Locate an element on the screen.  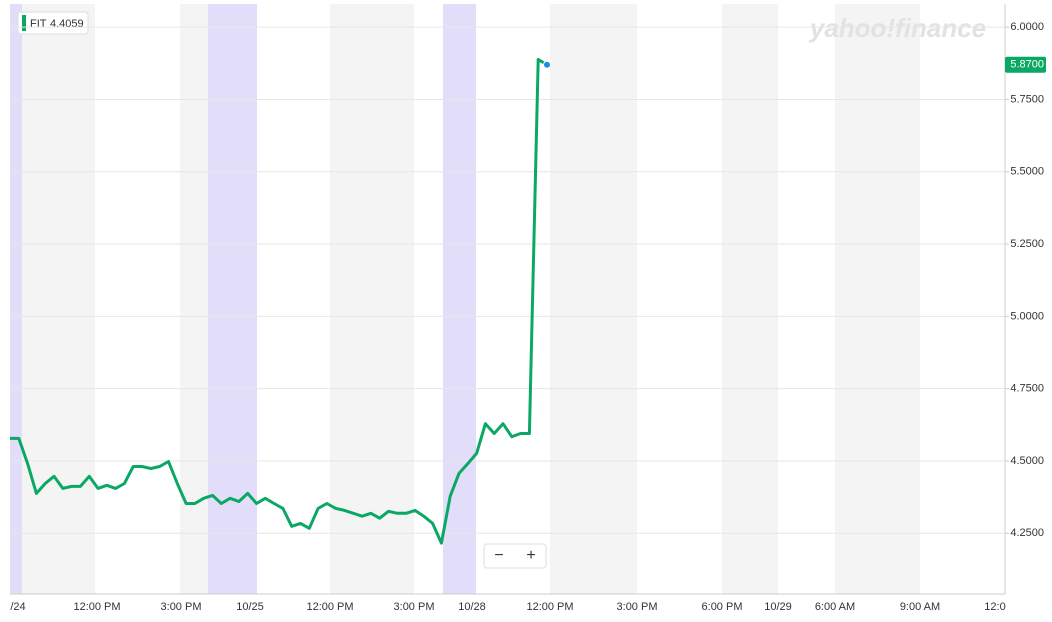
x-tick-label: 6:00 AM is located at coordinates (835, 607).